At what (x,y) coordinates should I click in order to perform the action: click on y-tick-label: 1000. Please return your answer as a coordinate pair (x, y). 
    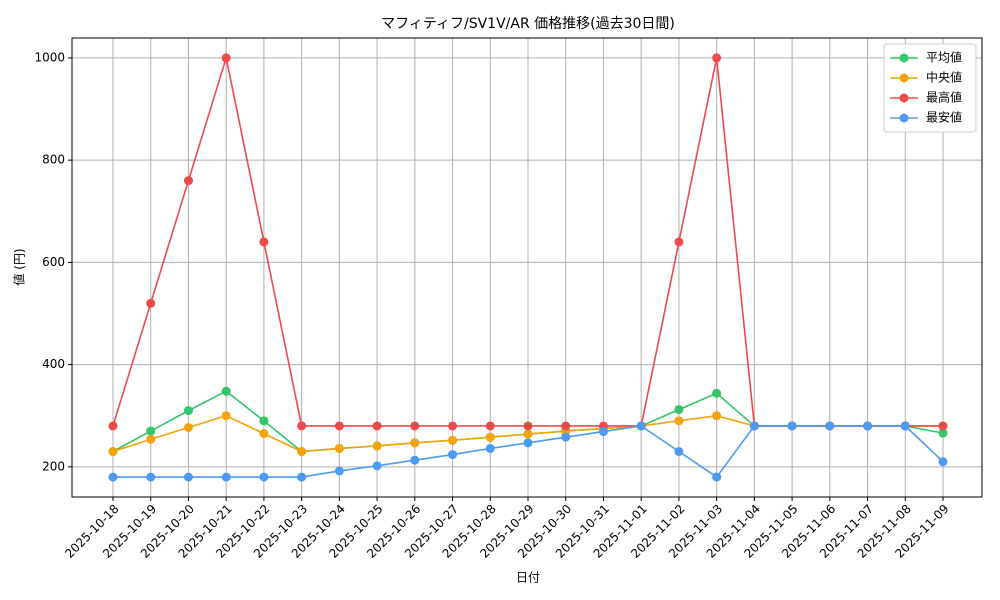
    Looking at the image, I should click on (49, 57).